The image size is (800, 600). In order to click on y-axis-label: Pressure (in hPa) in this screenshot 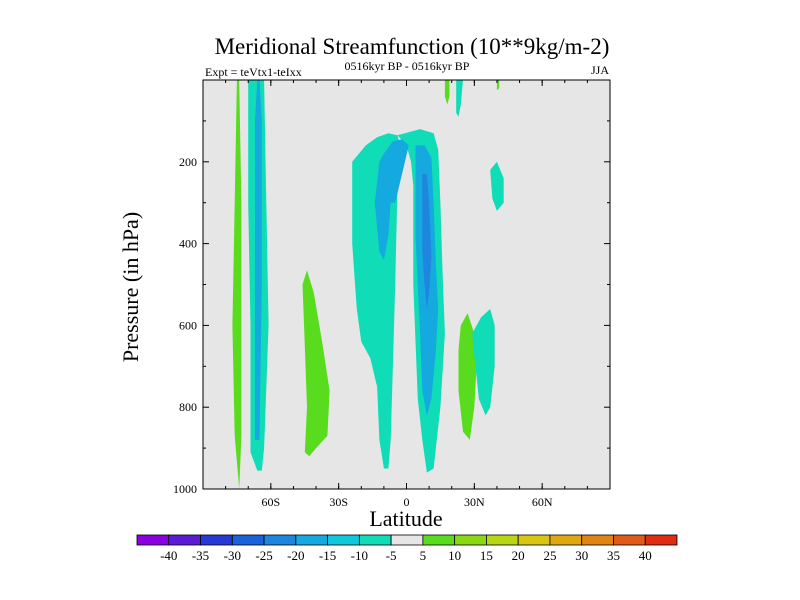, I will do `click(130, 287)`.